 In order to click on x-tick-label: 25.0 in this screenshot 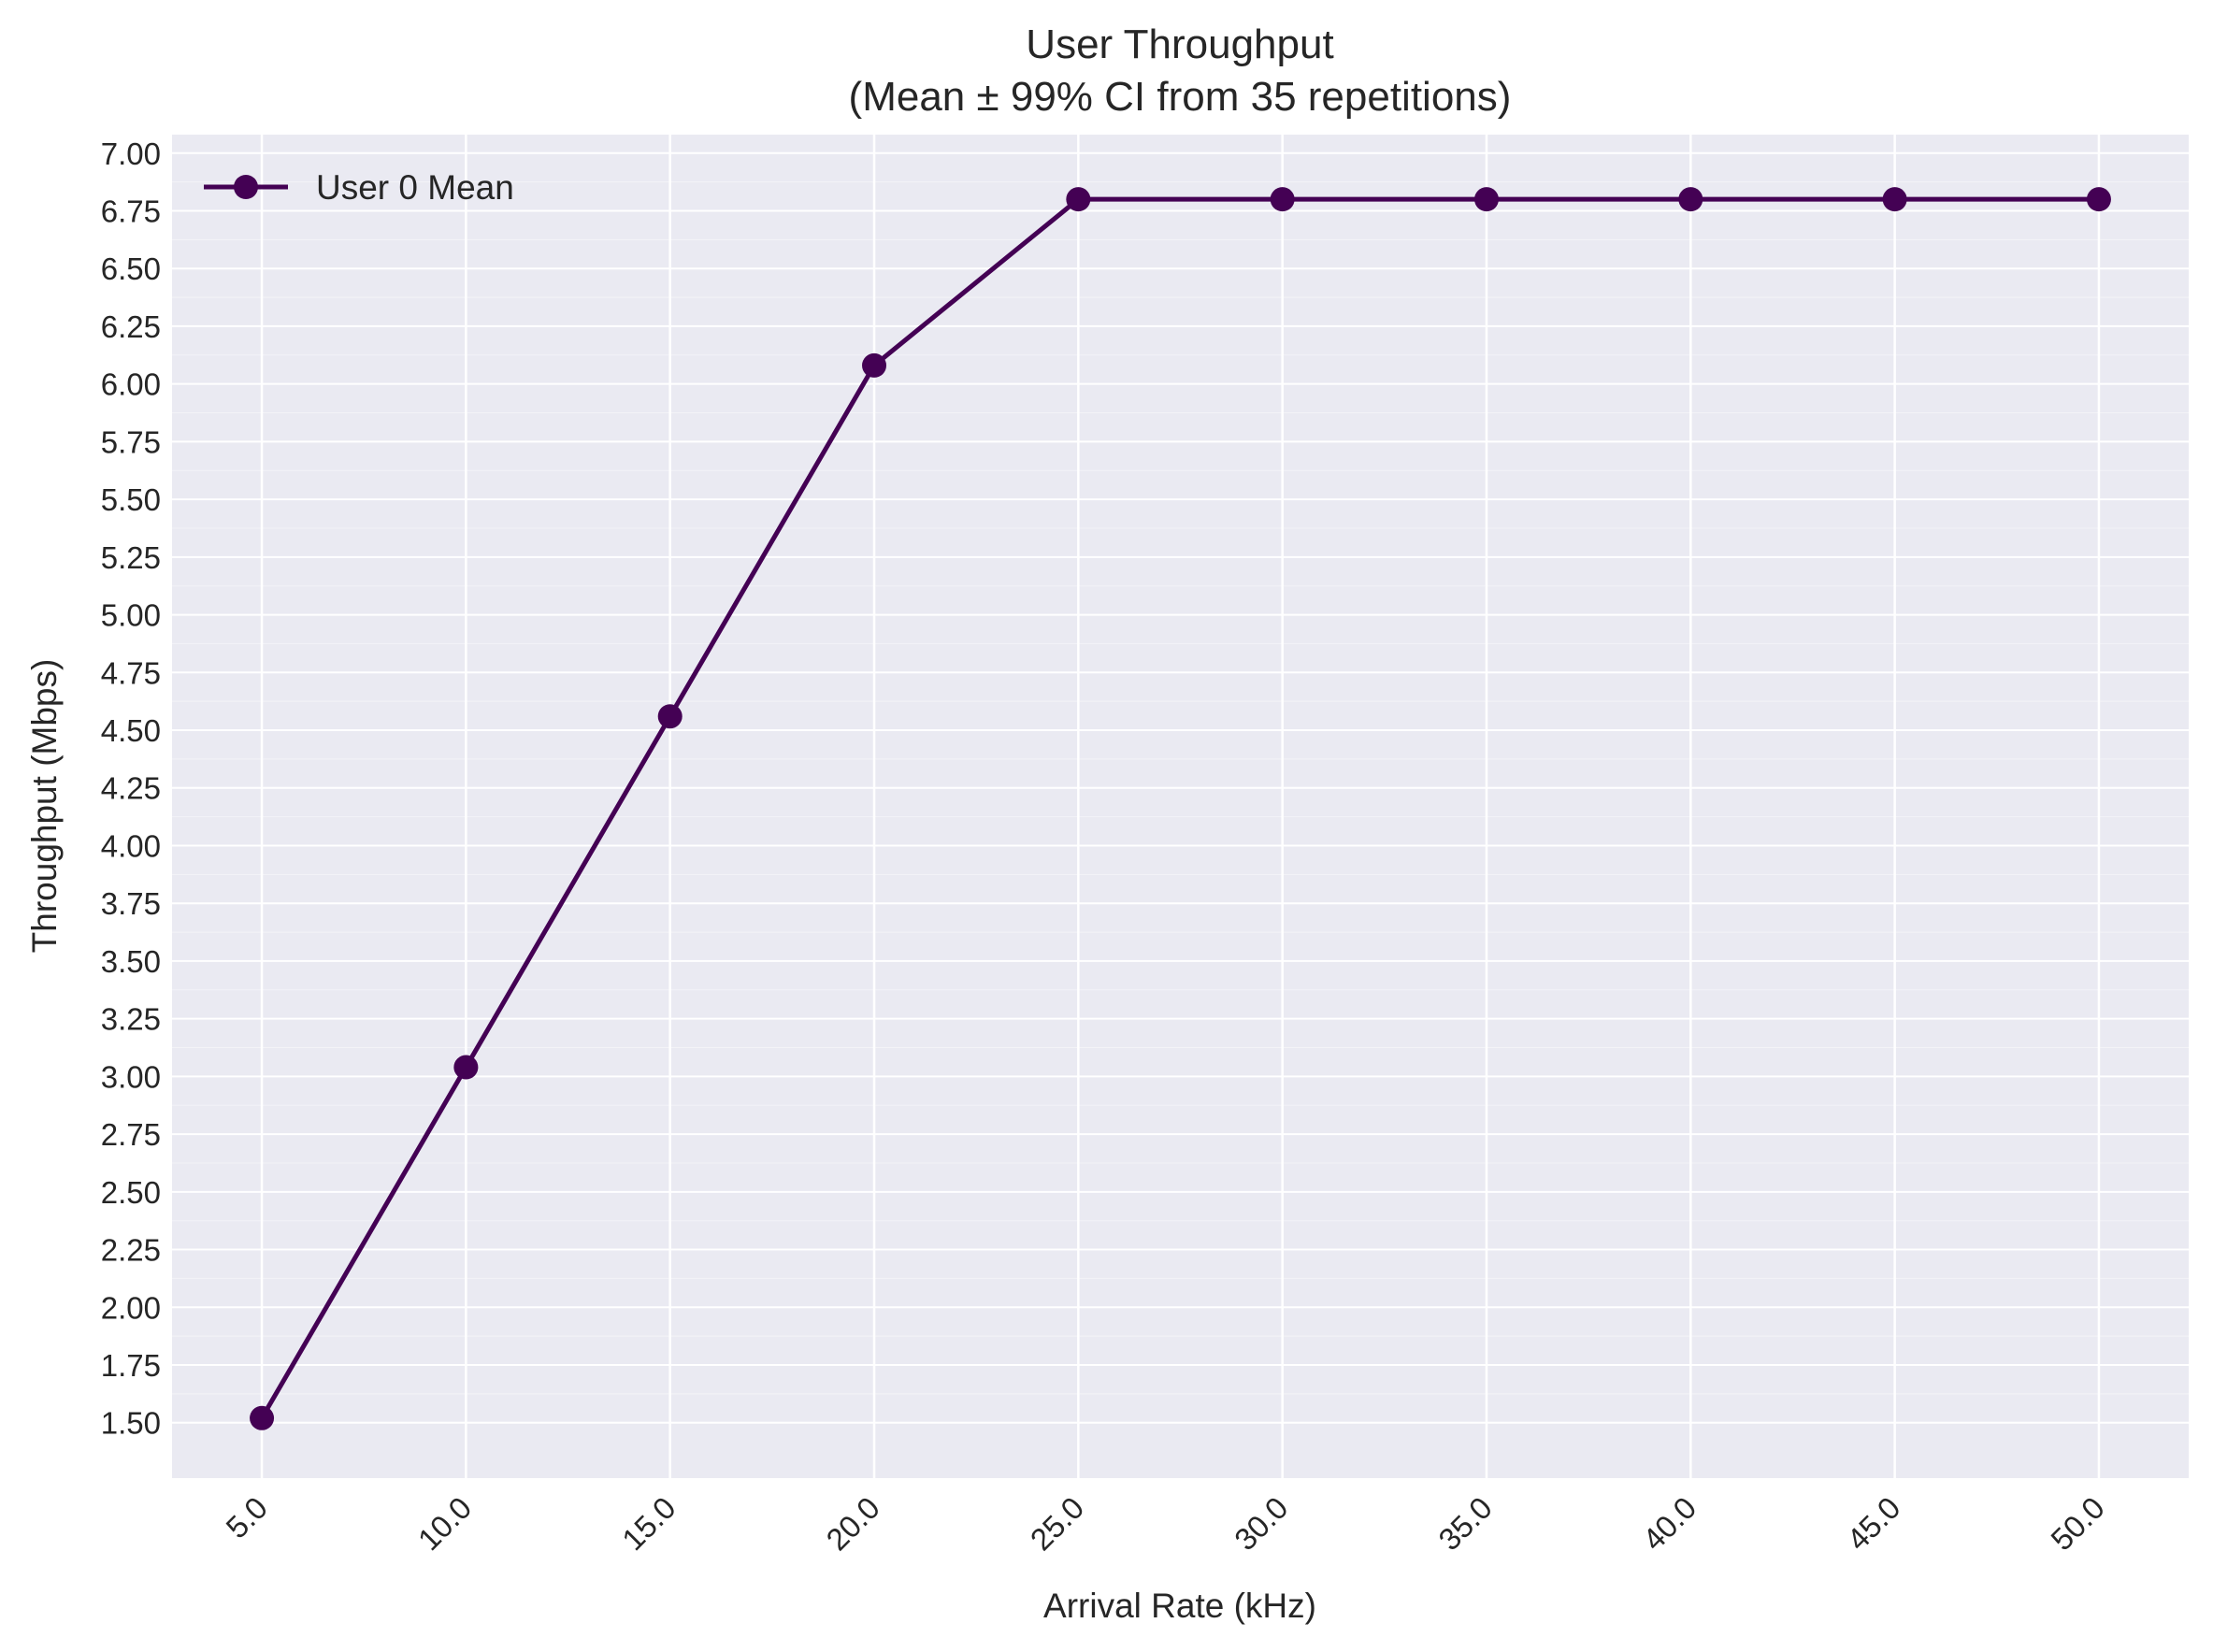, I will do `click(1057, 1524)`.